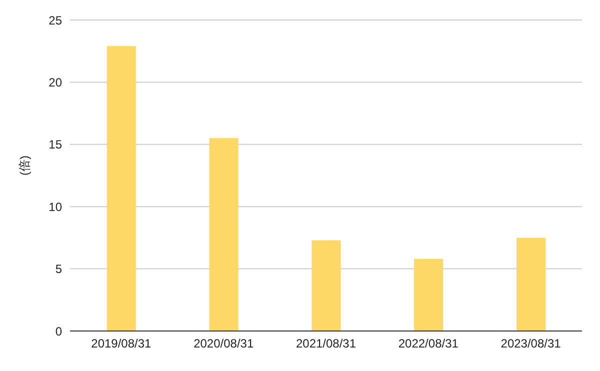  What do you see at coordinates (58, 269) in the screenshot?
I see `y-tick-label: 5` at bounding box center [58, 269].